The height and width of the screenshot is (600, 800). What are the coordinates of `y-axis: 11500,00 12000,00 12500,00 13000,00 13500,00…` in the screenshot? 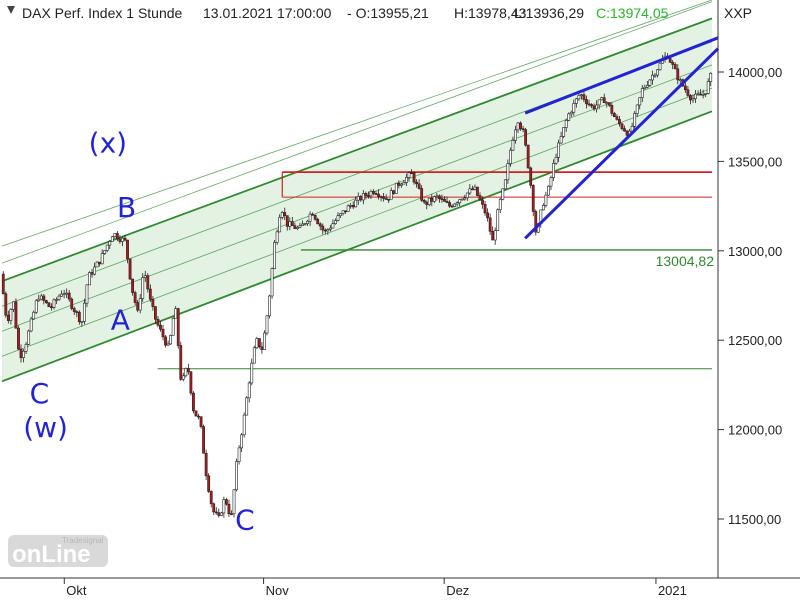 It's located at (750, 296).